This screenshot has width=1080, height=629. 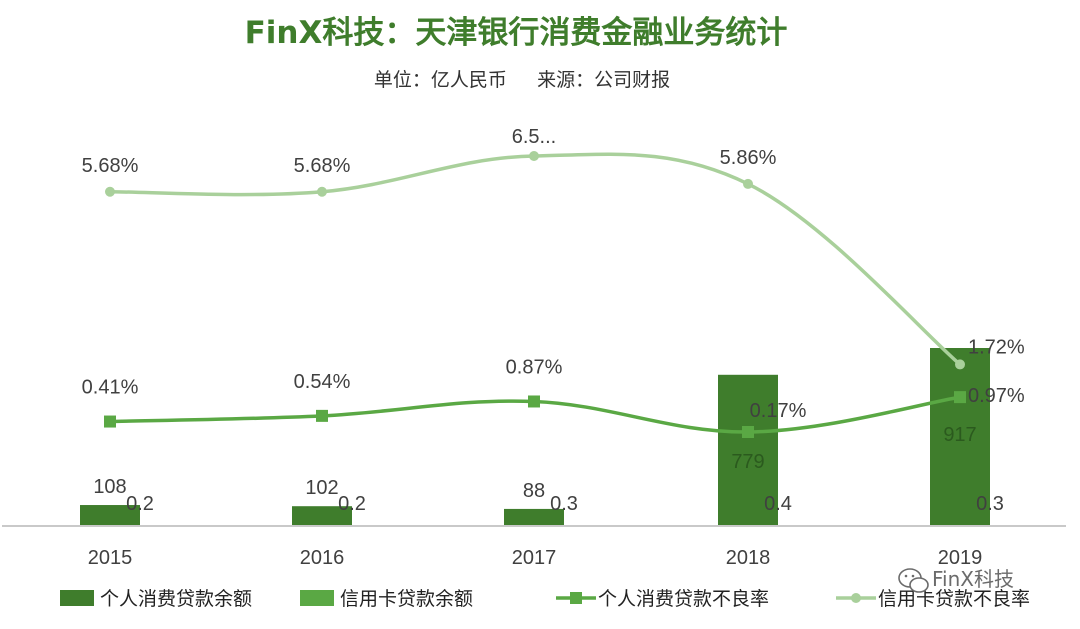 I want to click on x-tick-label: 2015, so click(x=110, y=558).